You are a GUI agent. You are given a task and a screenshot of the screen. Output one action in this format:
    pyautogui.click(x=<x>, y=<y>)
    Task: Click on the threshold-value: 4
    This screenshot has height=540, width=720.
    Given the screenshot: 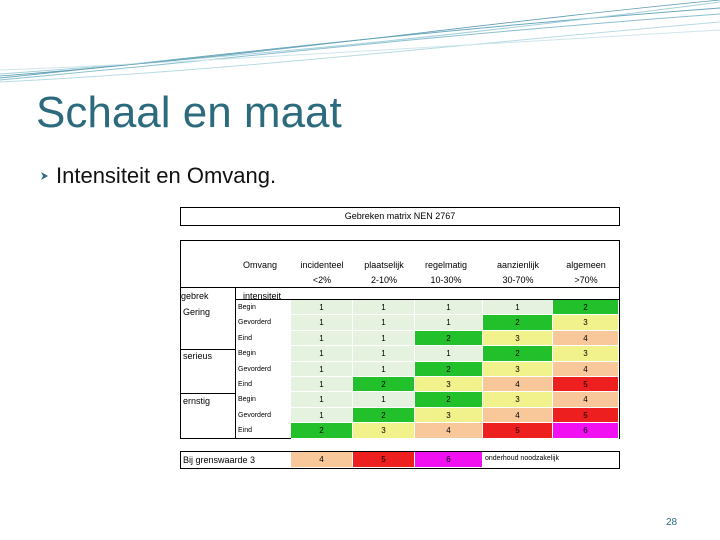 What is the action you would take?
    pyautogui.click(x=321, y=459)
    